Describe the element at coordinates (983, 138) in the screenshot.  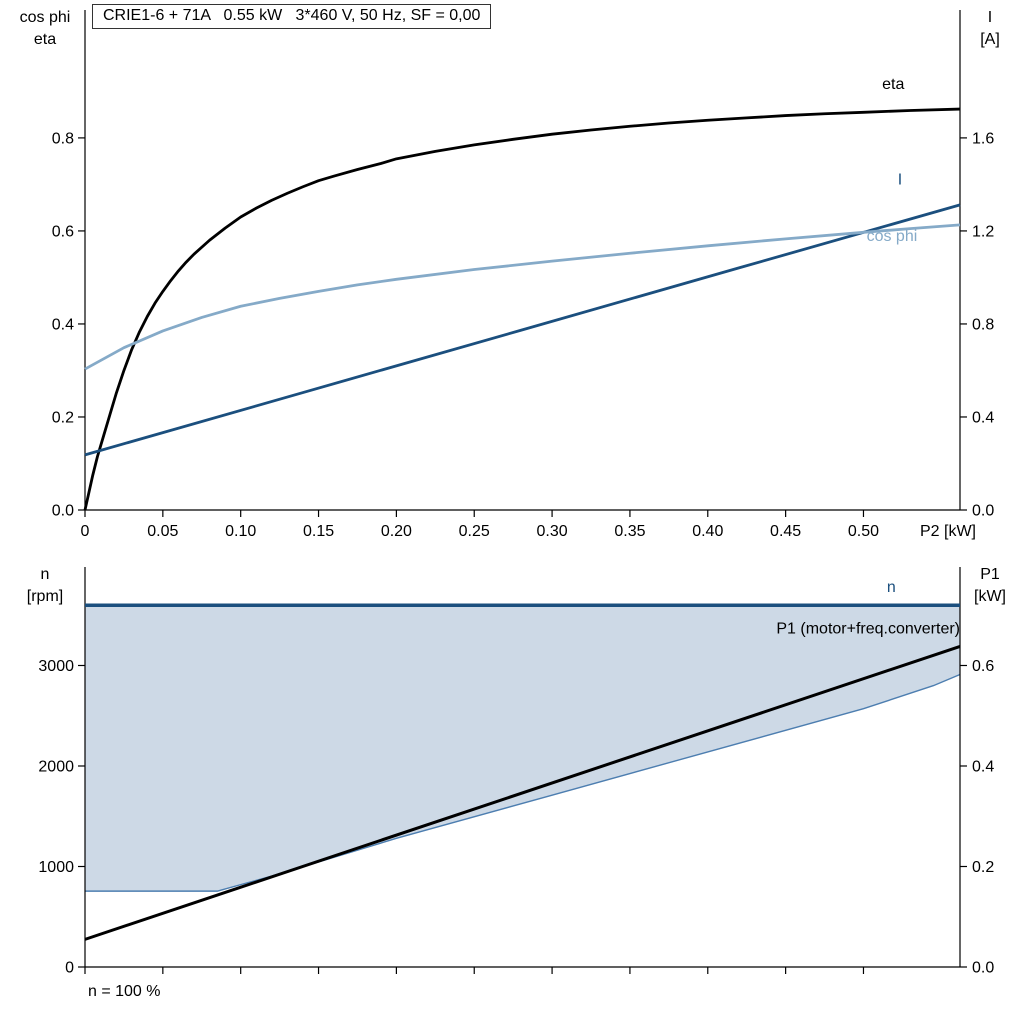
I see `right-tick-label: 1.6` at that location.